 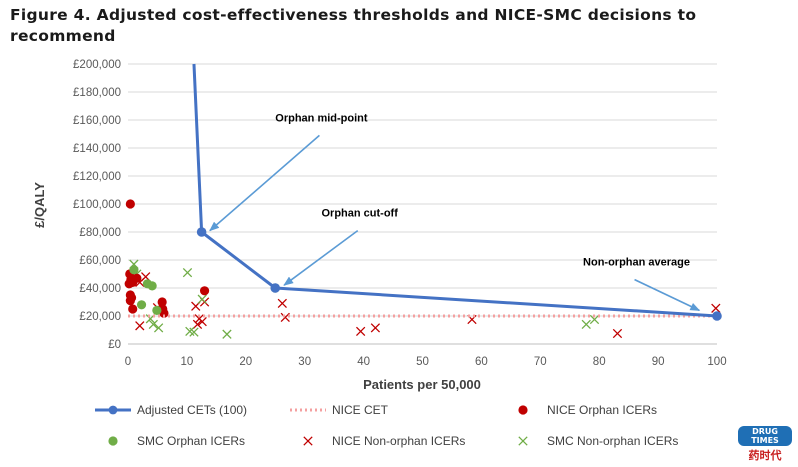 I want to click on y-tick-label: £20,000, so click(x=100, y=317).